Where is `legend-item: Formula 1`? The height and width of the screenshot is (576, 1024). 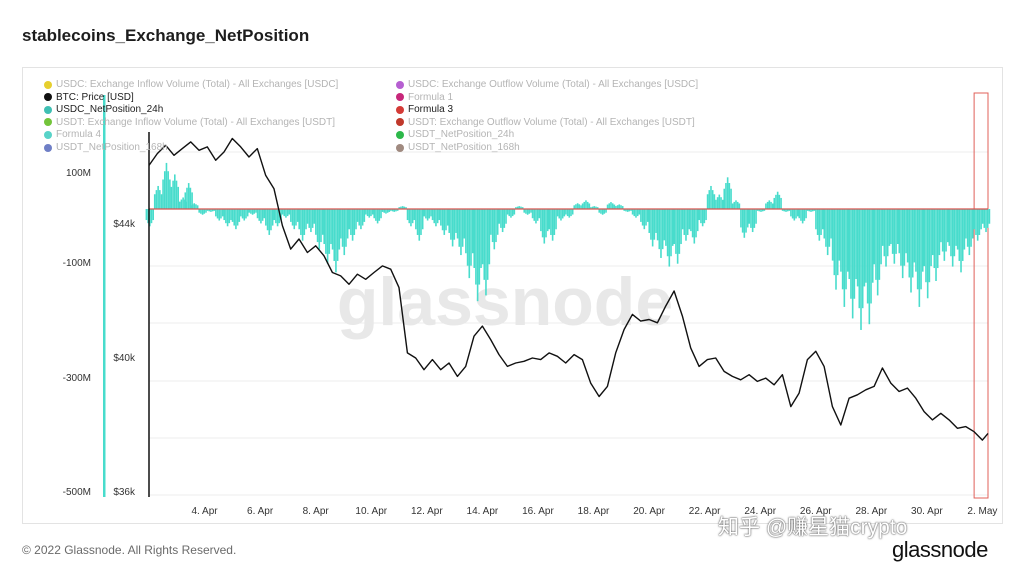 legend-item: Formula 1 is located at coordinates (424, 97).